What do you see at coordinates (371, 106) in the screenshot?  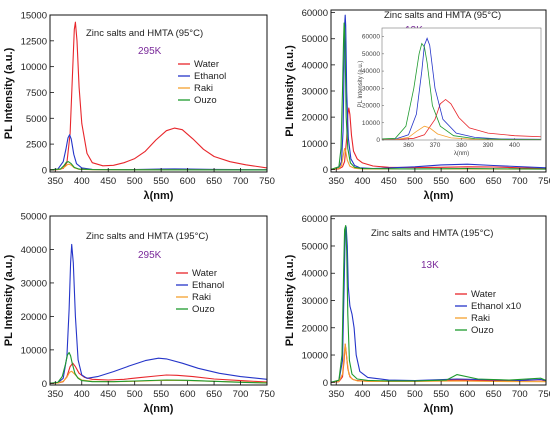 I see `inset-y-tick-label: 20000` at bounding box center [371, 106].